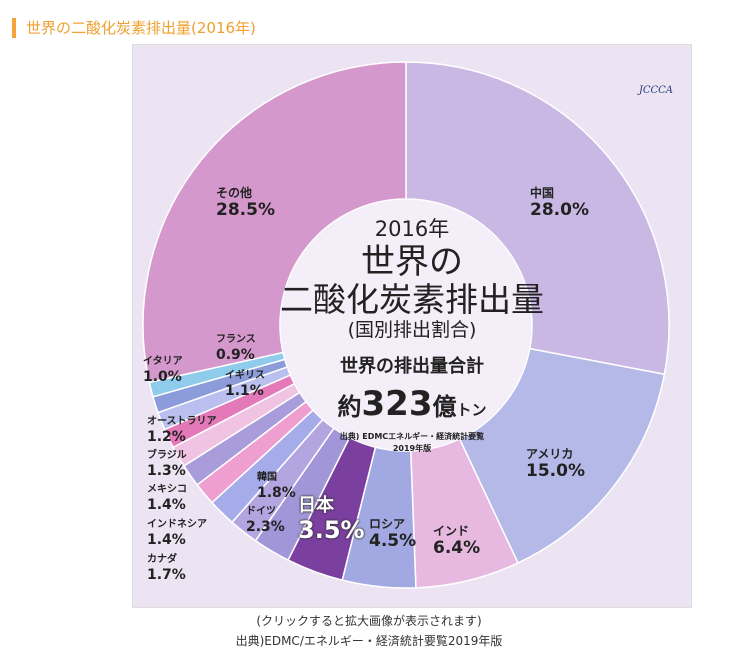 The width and height of the screenshot is (738, 668). What do you see at coordinates (412, 436) in the screenshot?
I see `center-source: 出典) EDMCエネルギー・経済統計要覧` at bounding box center [412, 436].